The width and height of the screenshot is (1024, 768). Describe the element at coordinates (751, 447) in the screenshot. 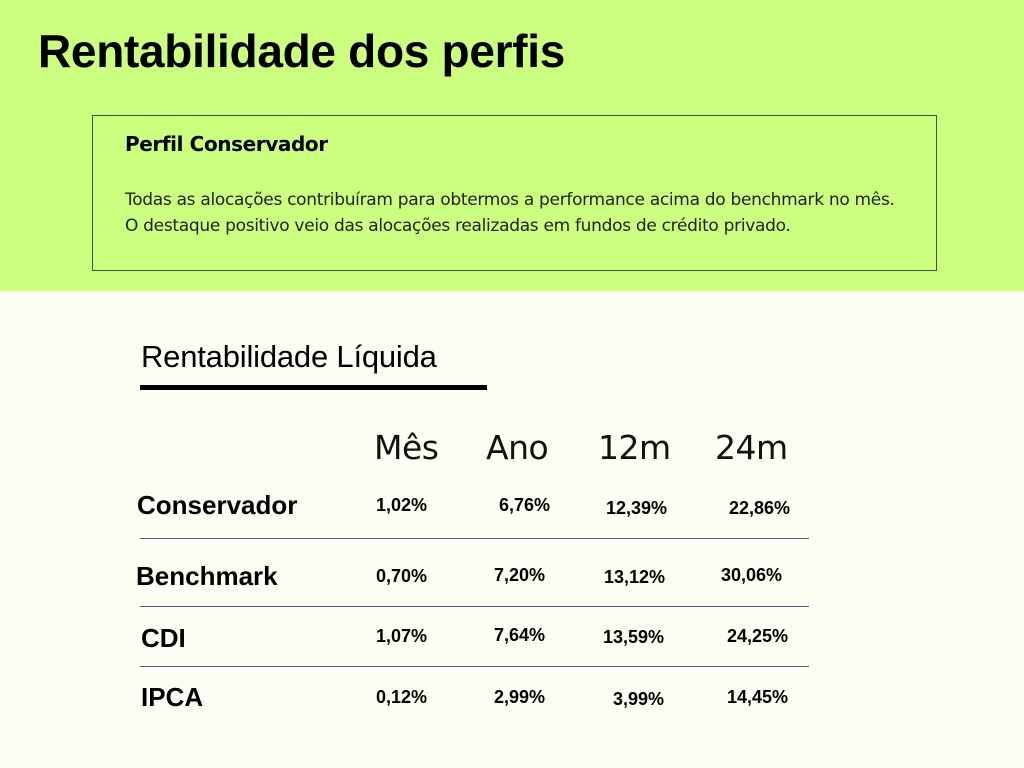

I see `column-header-24m: 24m` at that location.